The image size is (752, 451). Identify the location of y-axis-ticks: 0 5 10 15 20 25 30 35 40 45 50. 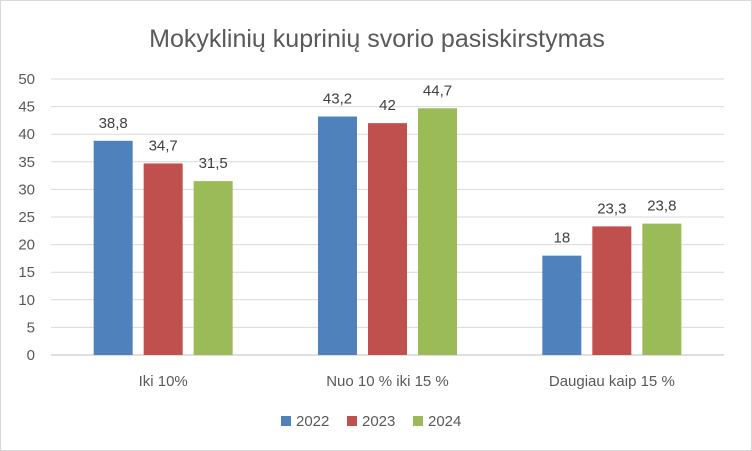
(26, 217).